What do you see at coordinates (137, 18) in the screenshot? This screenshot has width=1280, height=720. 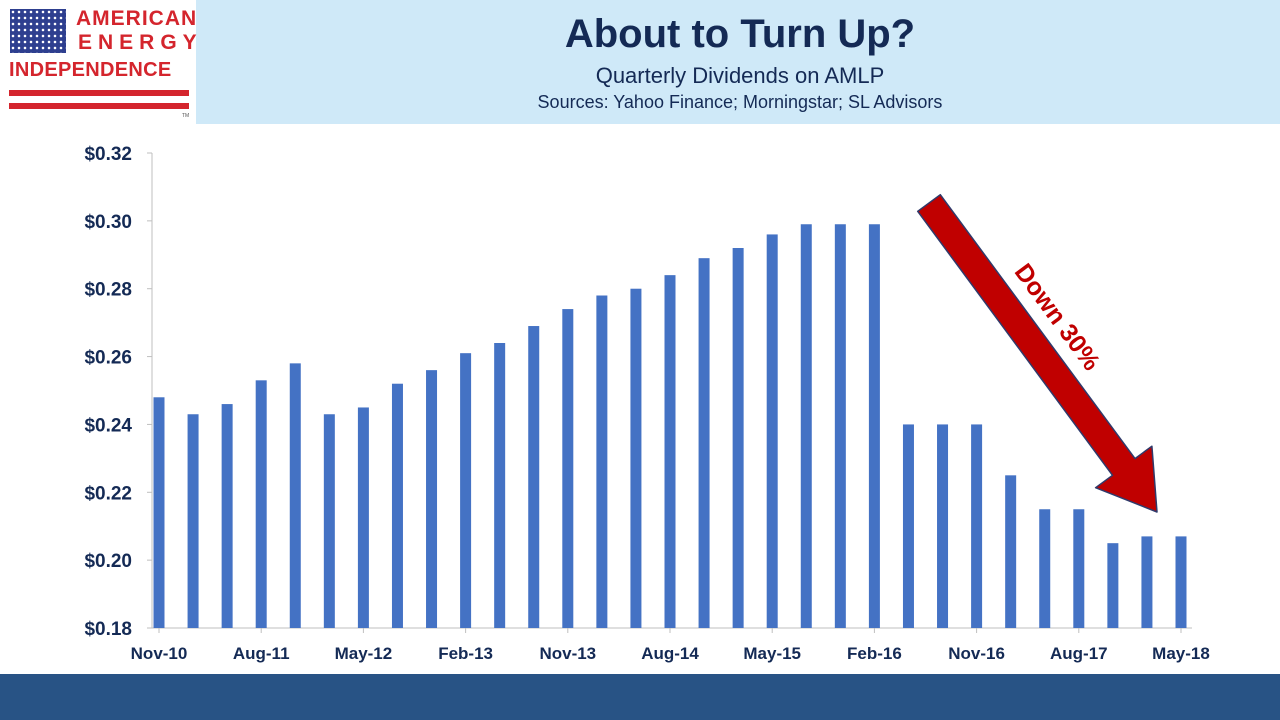 I see `logo-line-1: AMERICAN` at bounding box center [137, 18].